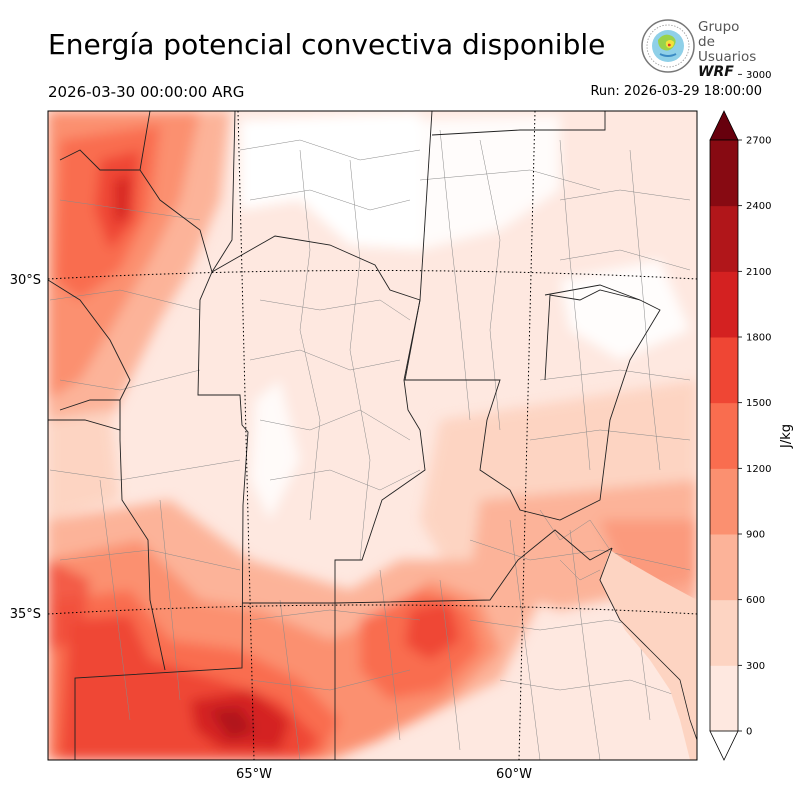 The width and height of the screenshot is (800, 800). What do you see at coordinates (749, 732) in the screenshot?
I see `colorbar-tick-label: 0` at bounding box center [749, 732].